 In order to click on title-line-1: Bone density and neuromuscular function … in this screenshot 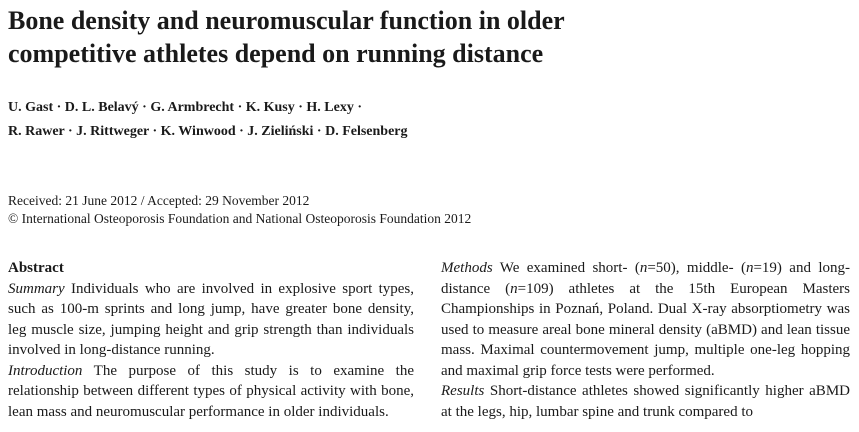, I will do `click(286, 20)`.